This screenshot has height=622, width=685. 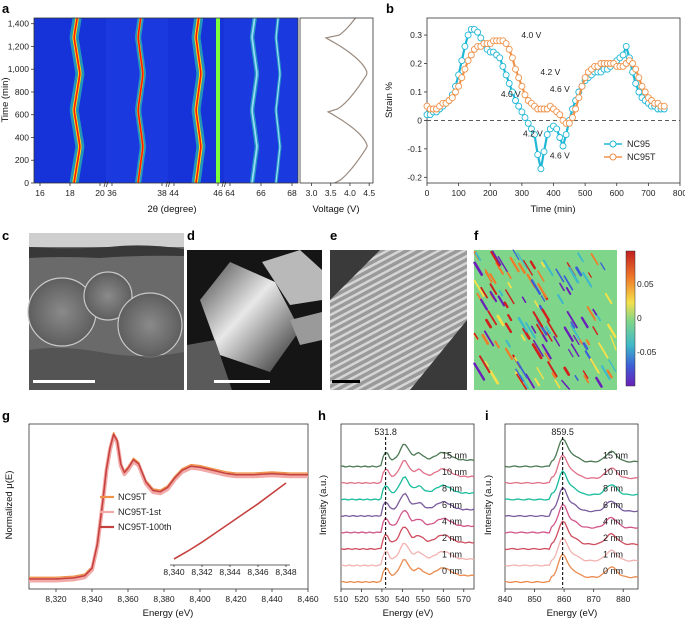 I want to click on theta-tick-label-0-2: 20, so click(x=100, y=193).